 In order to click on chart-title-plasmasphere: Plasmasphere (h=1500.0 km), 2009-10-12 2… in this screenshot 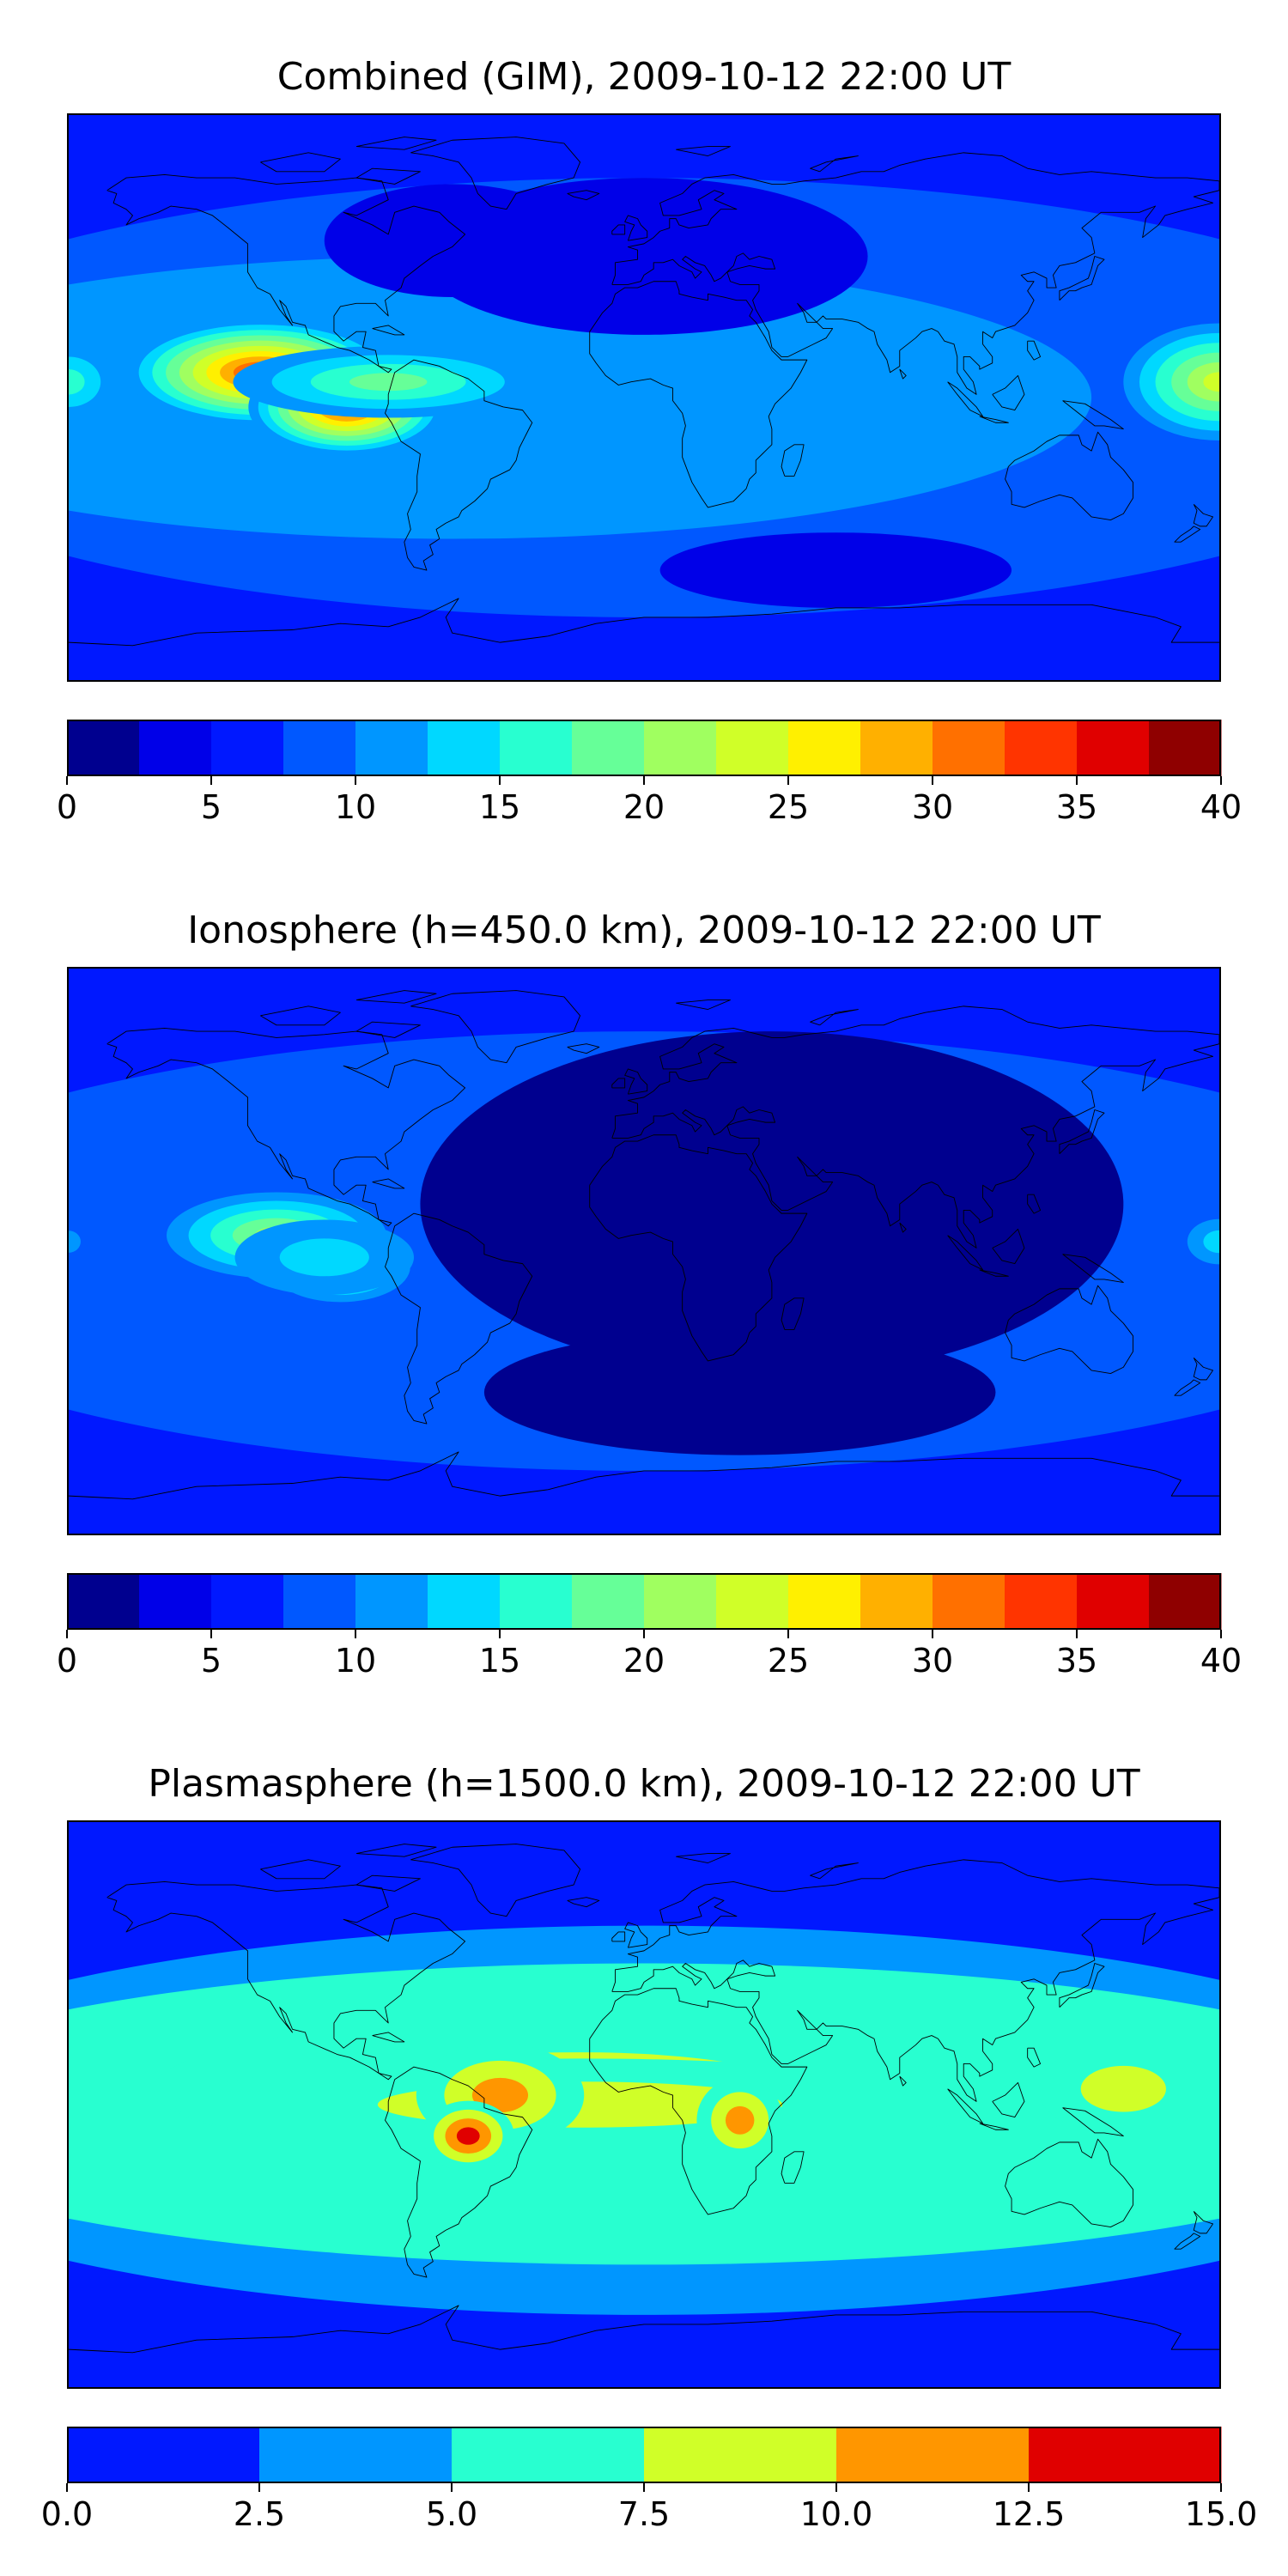, I will do `click(644, 1784)`.